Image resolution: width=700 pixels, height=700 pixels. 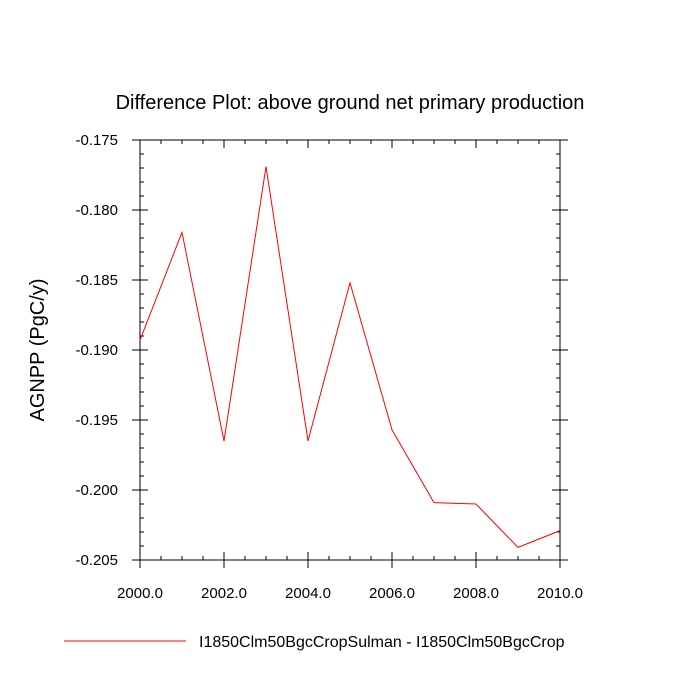 What do you see at coordinates (96, 210) in the screenshot?
I see `y-tick-label: -0.180` at bounding box center [96, 210].